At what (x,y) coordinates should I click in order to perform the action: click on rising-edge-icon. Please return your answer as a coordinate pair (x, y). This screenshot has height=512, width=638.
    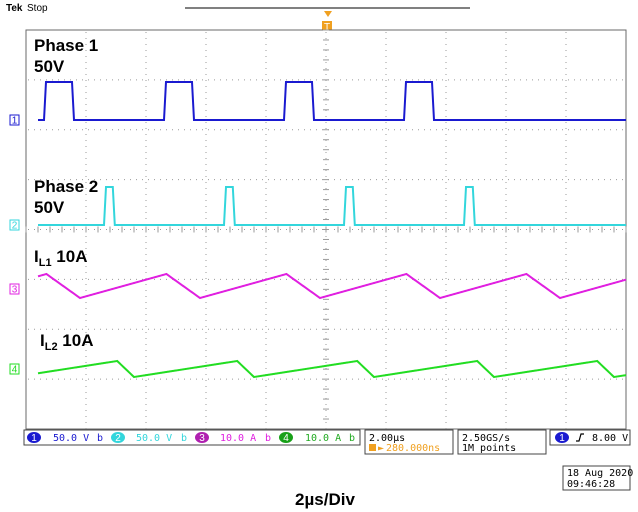
    Looking at the image, I should click on (580, 437).